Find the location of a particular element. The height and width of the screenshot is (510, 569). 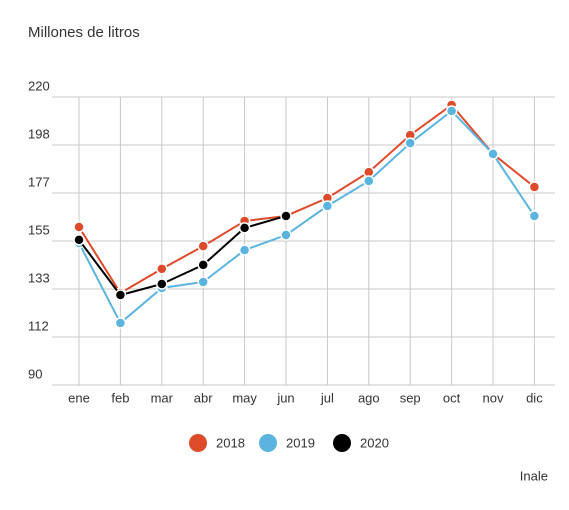

x-tick-label: sep is located at coordinates (410, 397).